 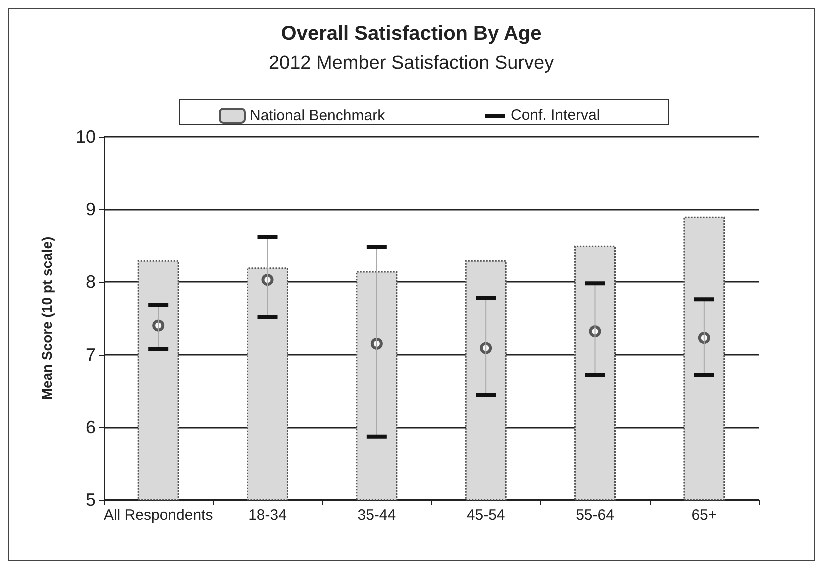 What do you see at coordinates (555, 115) in the screenshot?
I see `text: Conf. Interval` at bounding box center [555, 115].